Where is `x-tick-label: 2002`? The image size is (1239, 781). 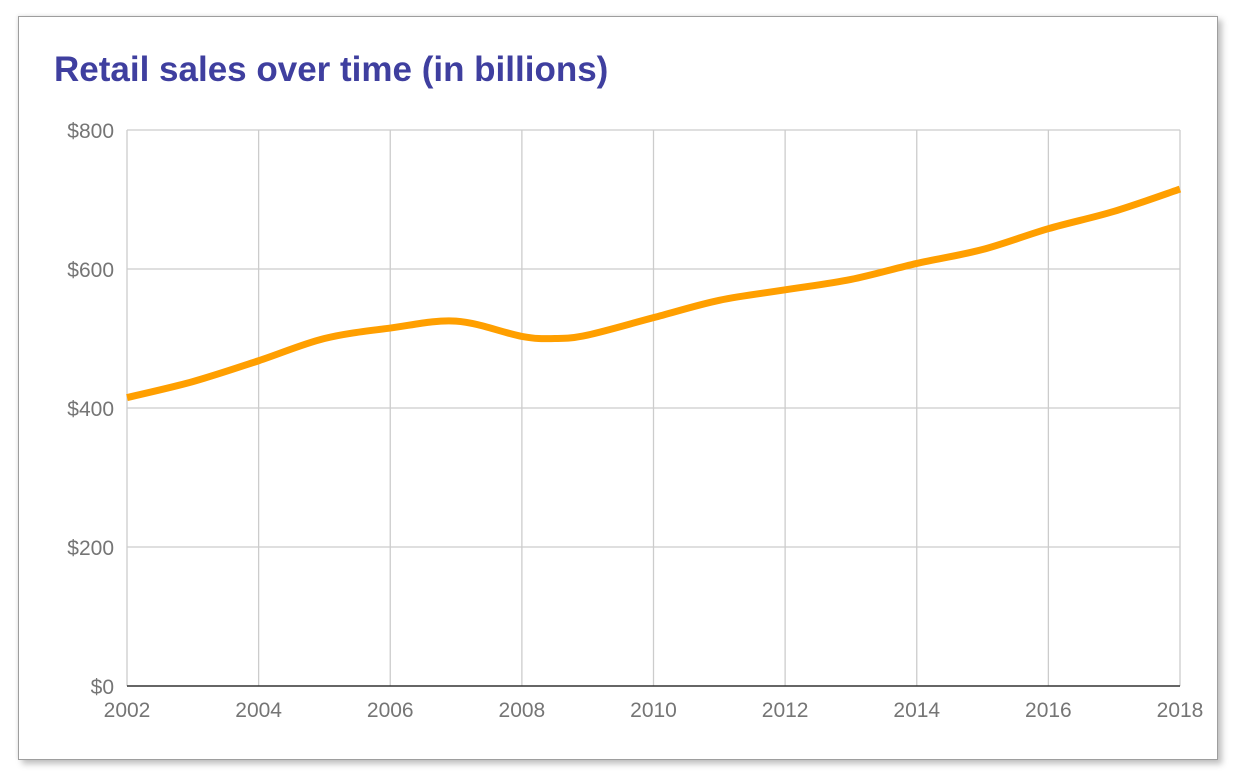
x-tick-label: 2002 is located at coordinates (127, 710).